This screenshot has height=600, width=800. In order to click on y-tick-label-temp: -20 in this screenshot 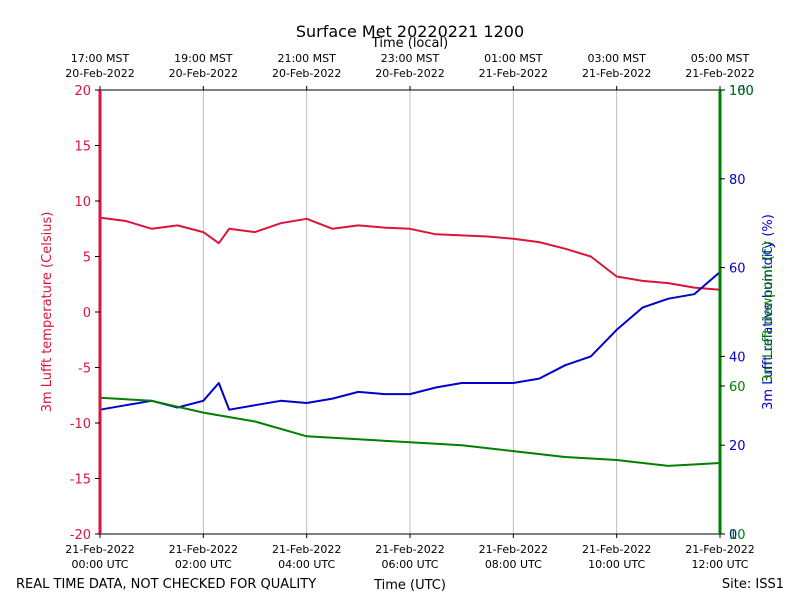, I will do `click(80, 535)`.